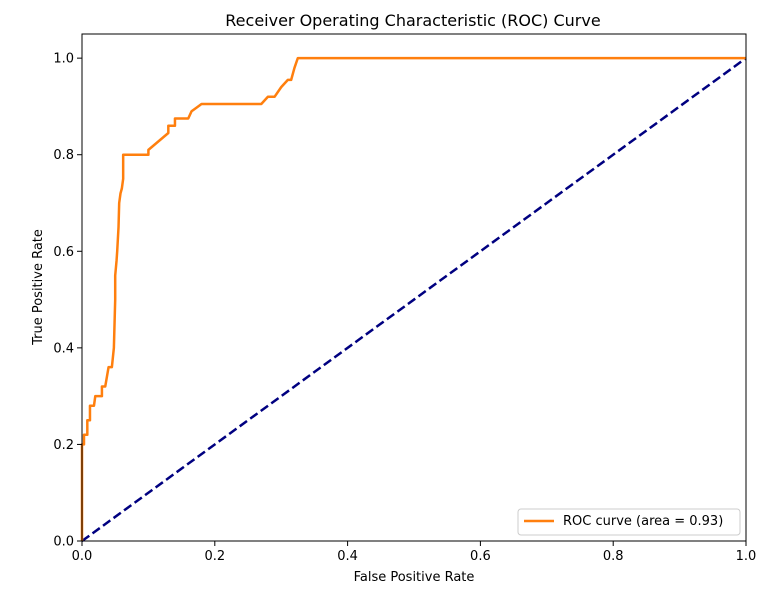 The height and width of the screenshot is (596, 770). I want to click on y-tick-label: 0.6, so click(63, 252).